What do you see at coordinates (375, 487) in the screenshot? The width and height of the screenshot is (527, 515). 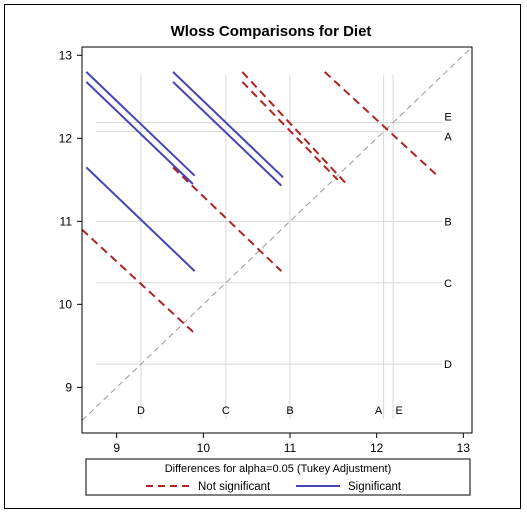 I see `legend-label-significant: Significant` at bounding box center [375, 487].